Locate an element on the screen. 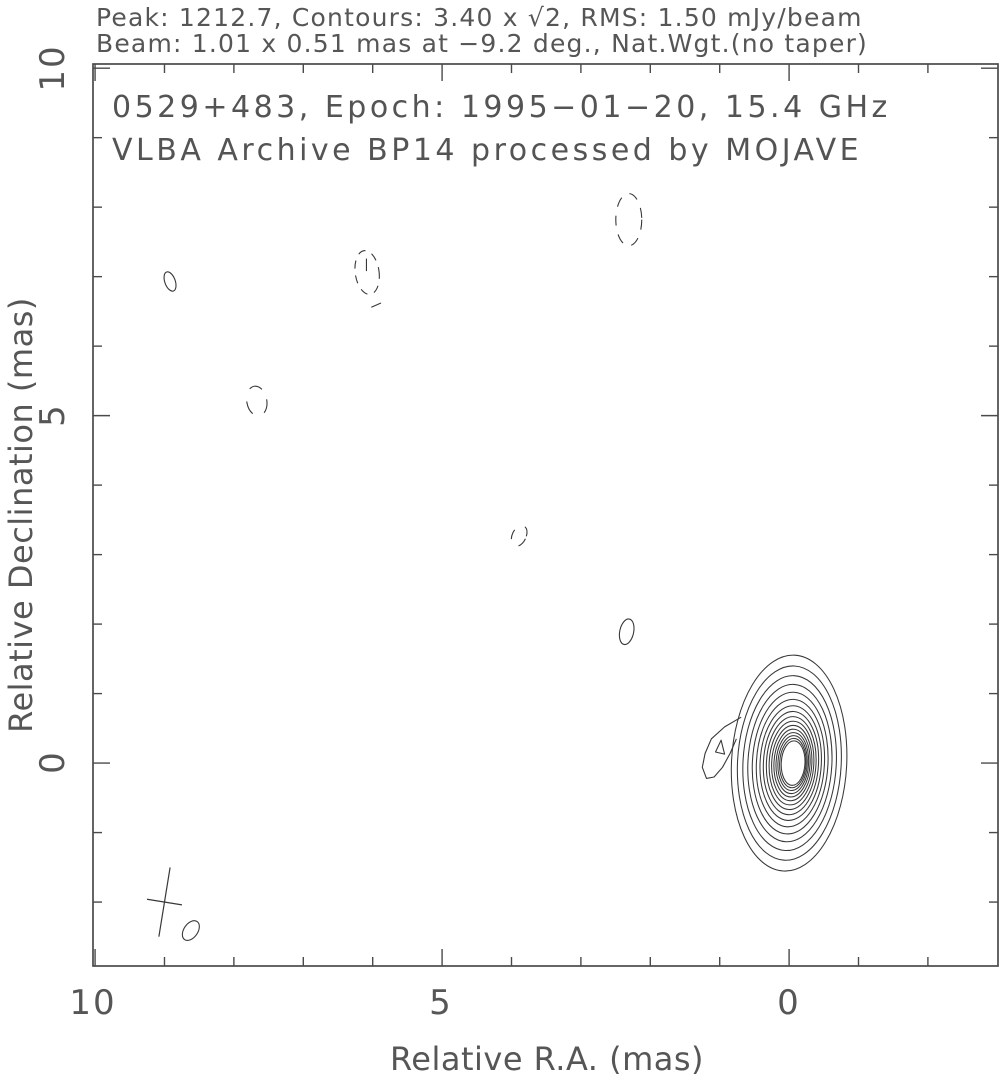 The image size is (1001, 1079). source-epoch-frequency-title: 0529+483, Epoch: 1995−01−20, 15.4 GHz is located at coordinates (501, 107).